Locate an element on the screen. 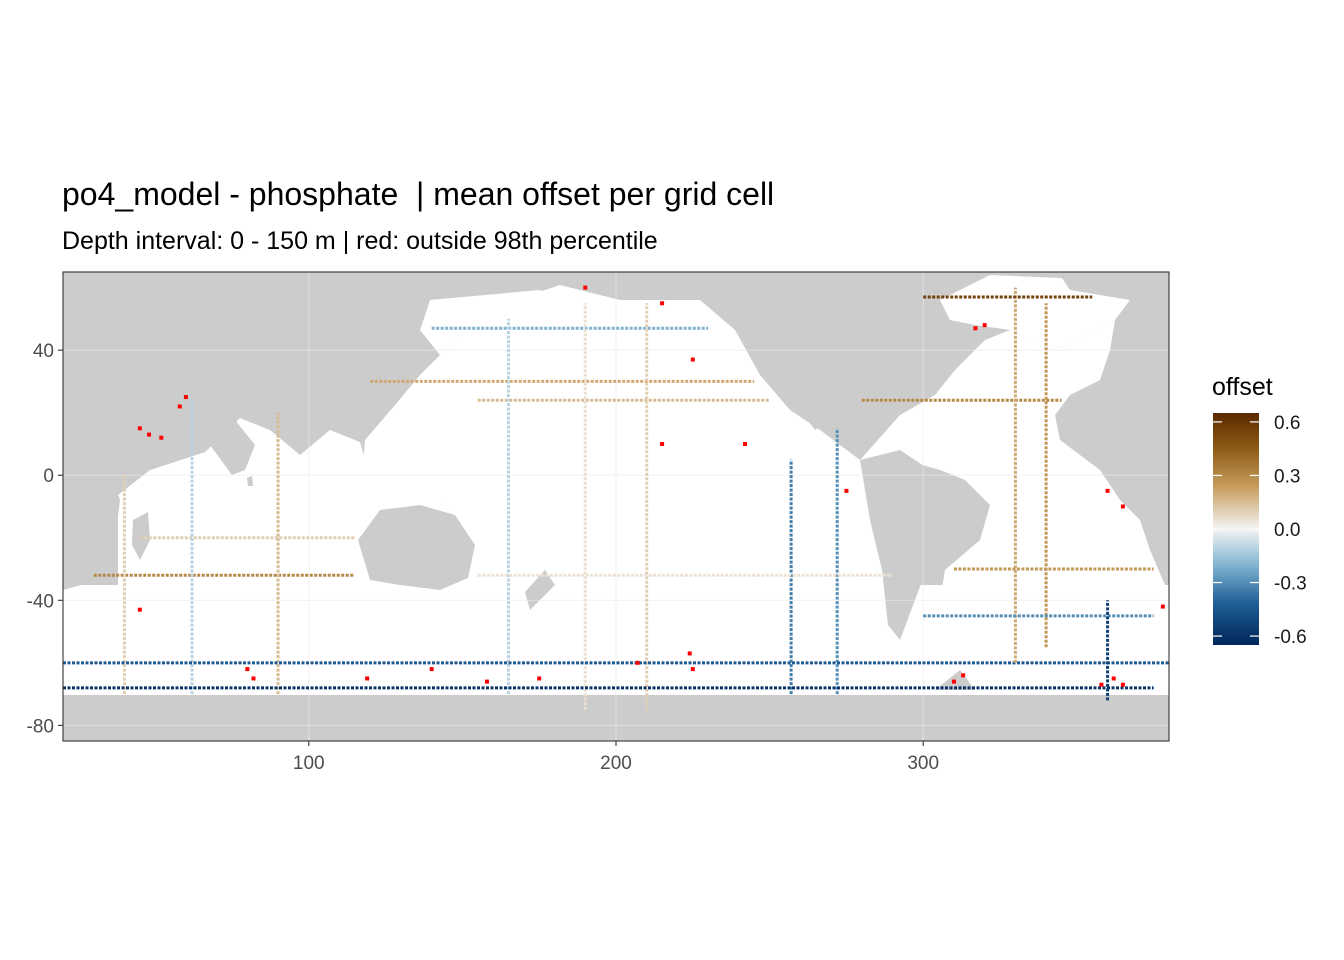 Image resolution: width=1344 pixels, height=960 pixels. legend-tick-label: -0.6 is located at coordinates (1290, 637).